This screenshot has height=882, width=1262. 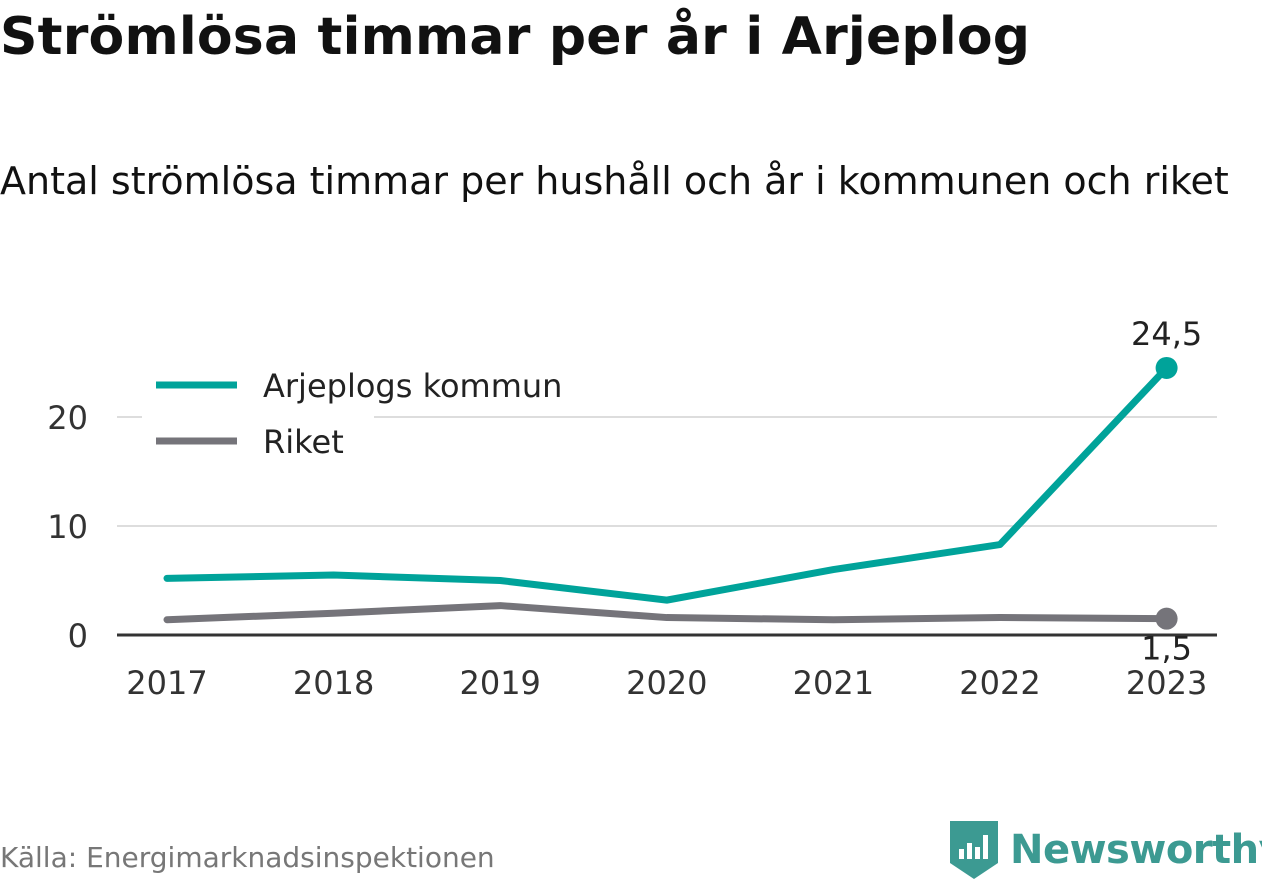 What do you see at coordinates (1166, 618) in the screenshot?
I see `end-point-riket` at bounding box center [1166, 618].